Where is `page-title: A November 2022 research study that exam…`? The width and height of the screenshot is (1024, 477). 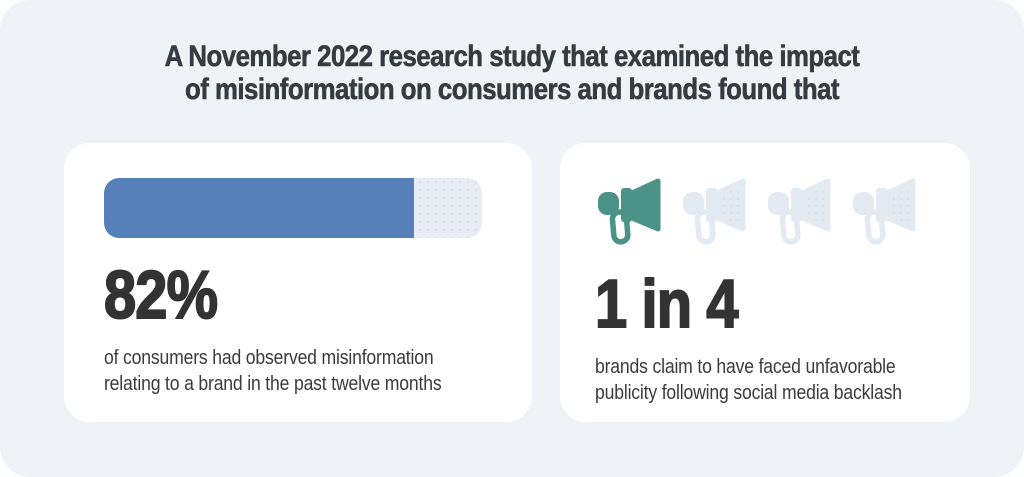
page-title: A November 2022 research study that exam… is located at coordinates (512, 73).